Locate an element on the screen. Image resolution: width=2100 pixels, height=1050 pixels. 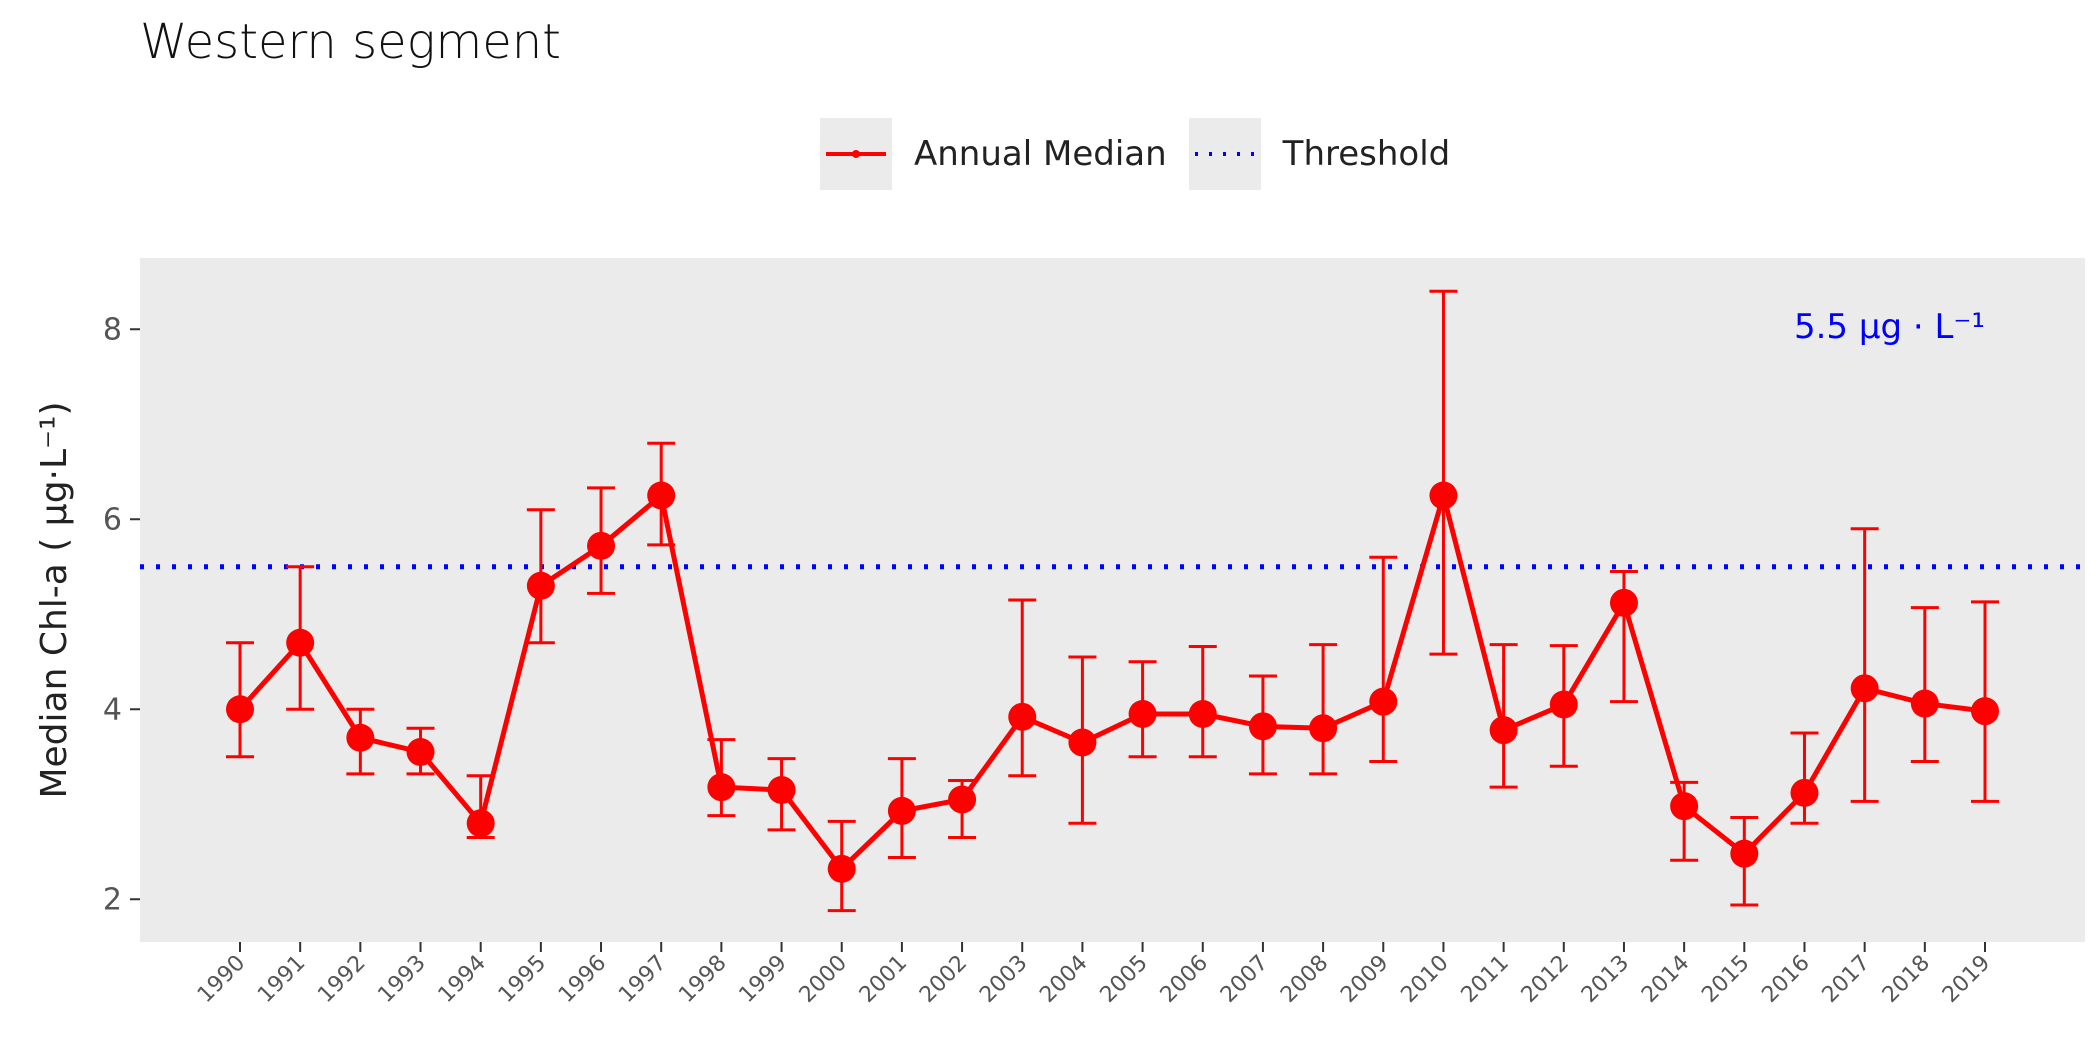
legend-key-annual-median is located at coordinates (856, 154).